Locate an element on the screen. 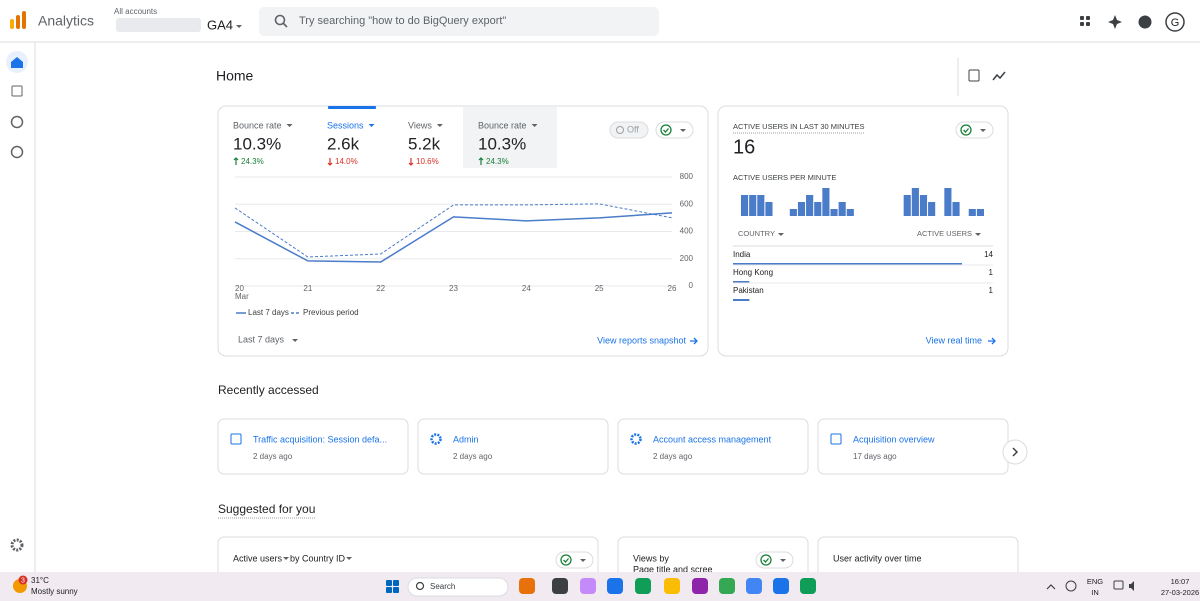 This screenshot has height=601, width=1200. tray-chevron is located at coordinates (1051, 587).